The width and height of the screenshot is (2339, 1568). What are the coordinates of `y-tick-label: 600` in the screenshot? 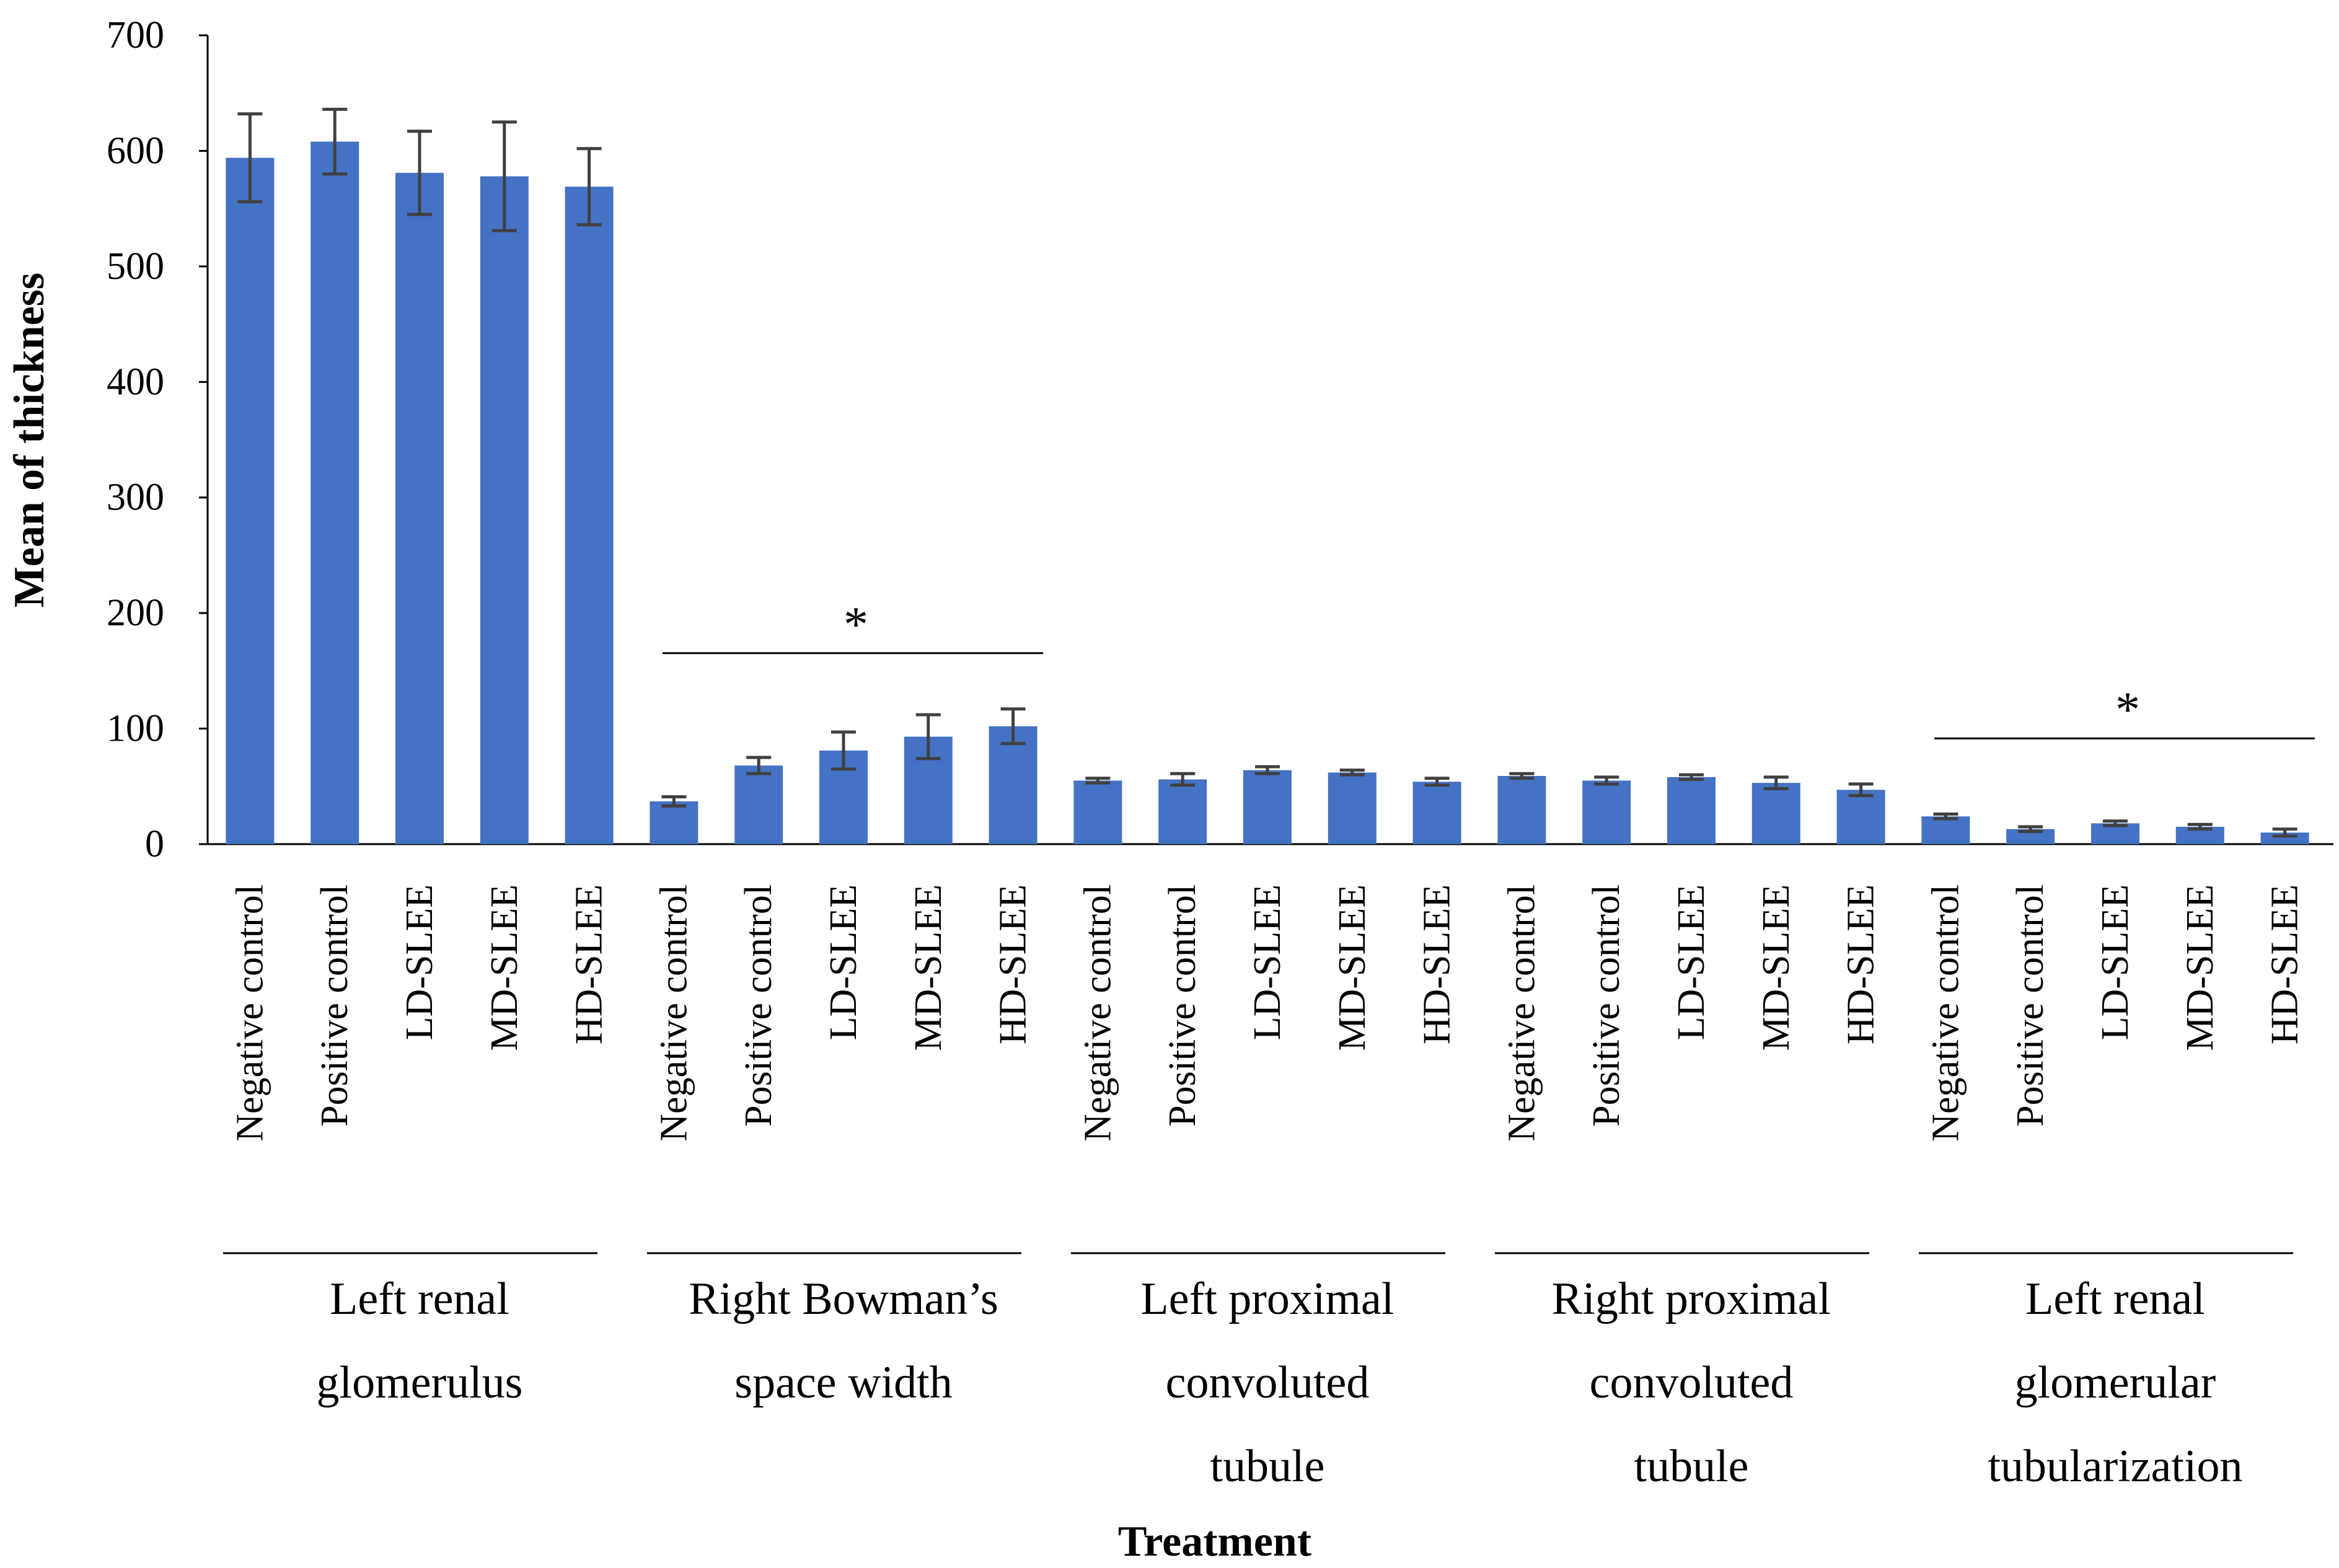 It's located at (135, 151).